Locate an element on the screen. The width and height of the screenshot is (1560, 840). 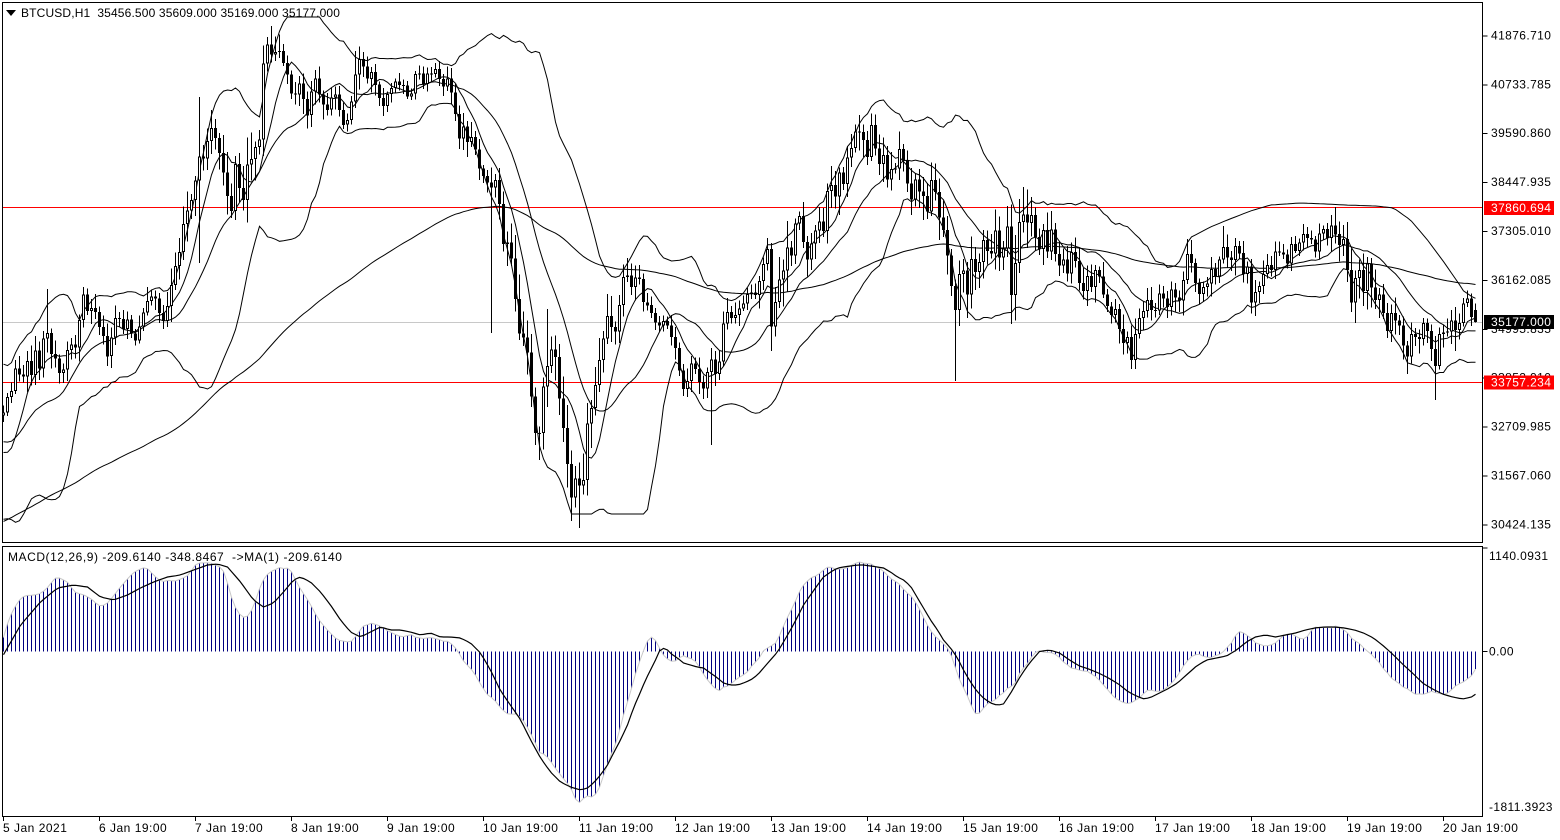
svg-text: 33757.234 is located at coordinates (1521, 383).